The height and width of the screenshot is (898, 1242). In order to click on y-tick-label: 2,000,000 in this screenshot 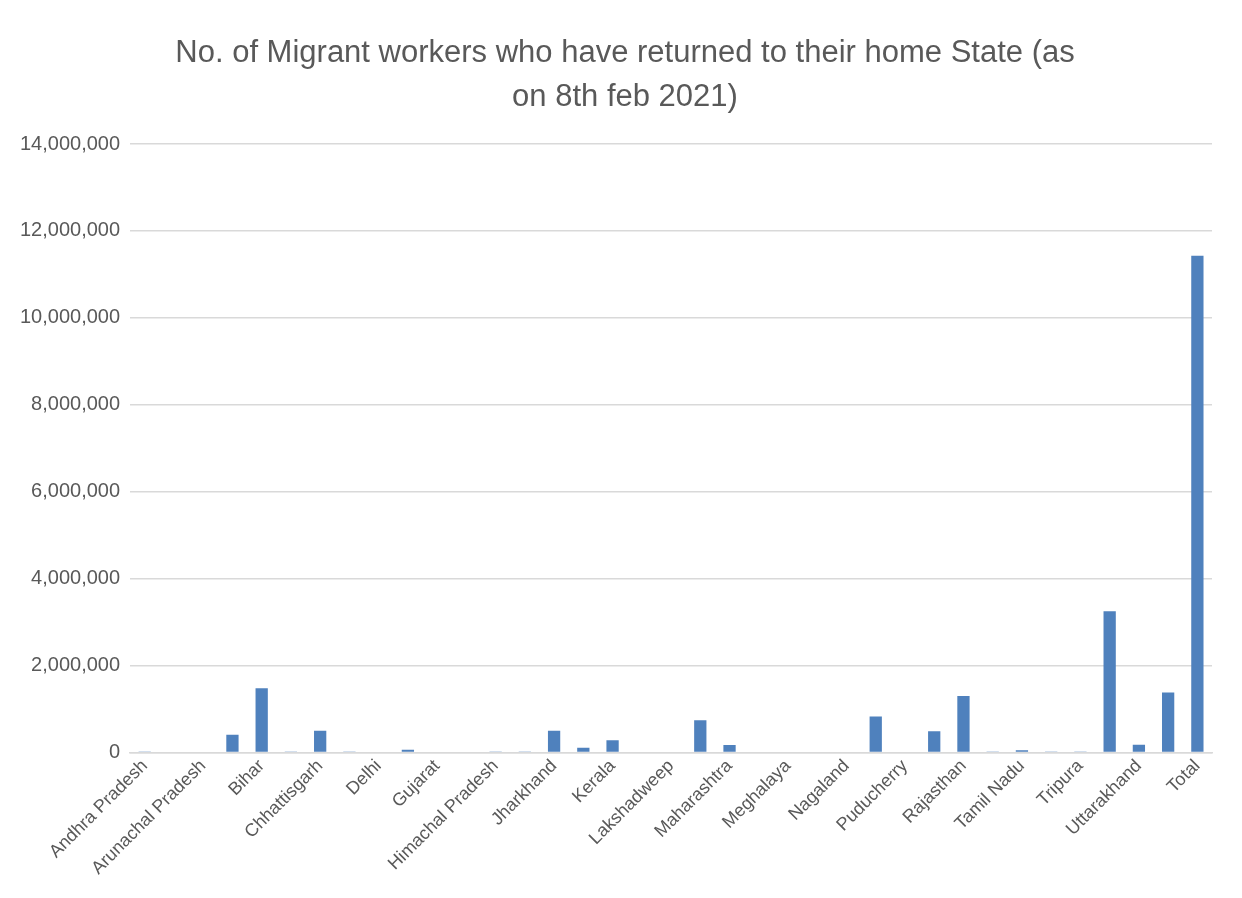, I will do `click(76, 664)`.